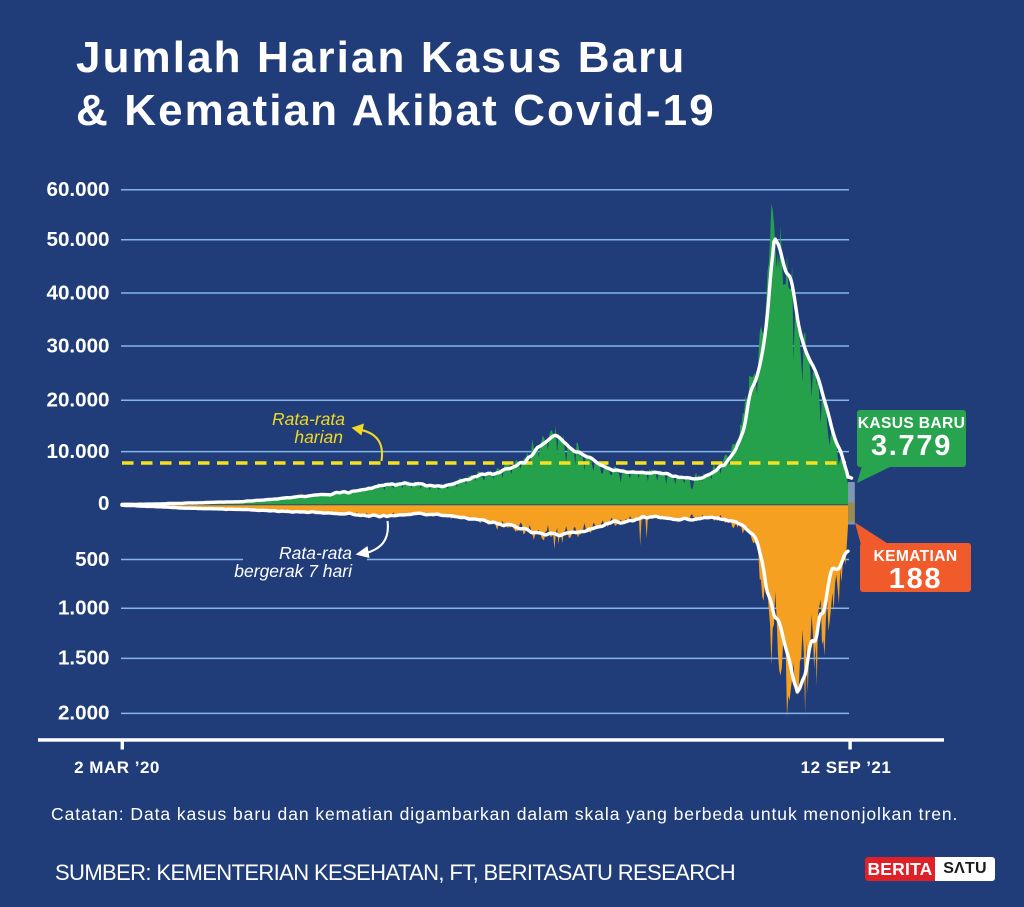 The height and width of the screenshot is (907, 1024). I want to click on svg-text: 12 SEP ’21, so click(846, 767).